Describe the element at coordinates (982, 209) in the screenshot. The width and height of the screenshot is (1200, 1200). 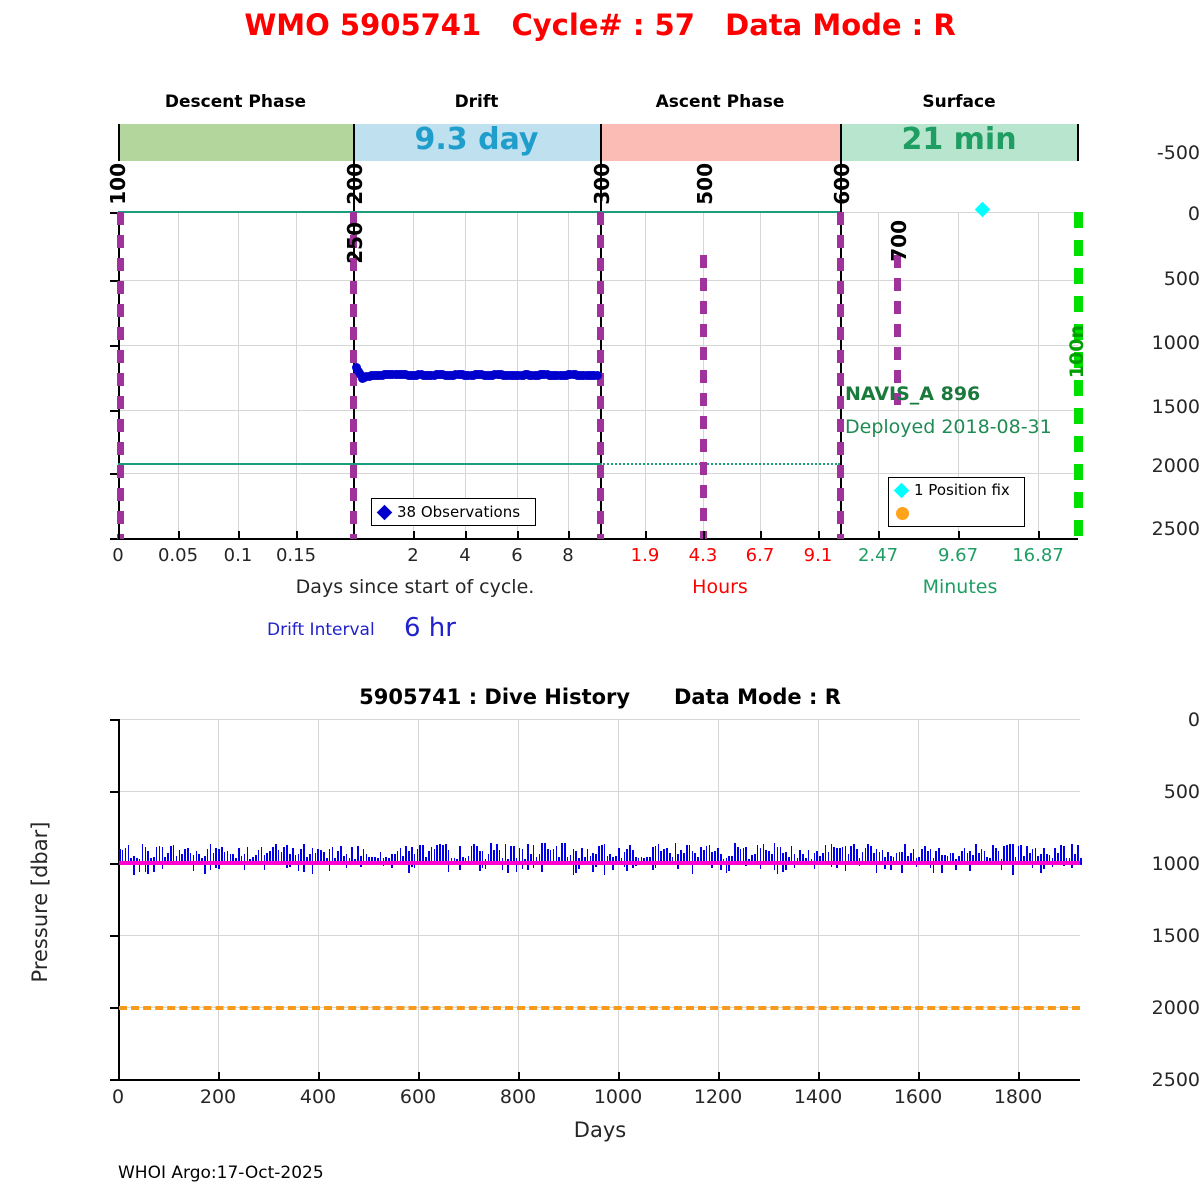
I see `position-fix-marker` at that location.